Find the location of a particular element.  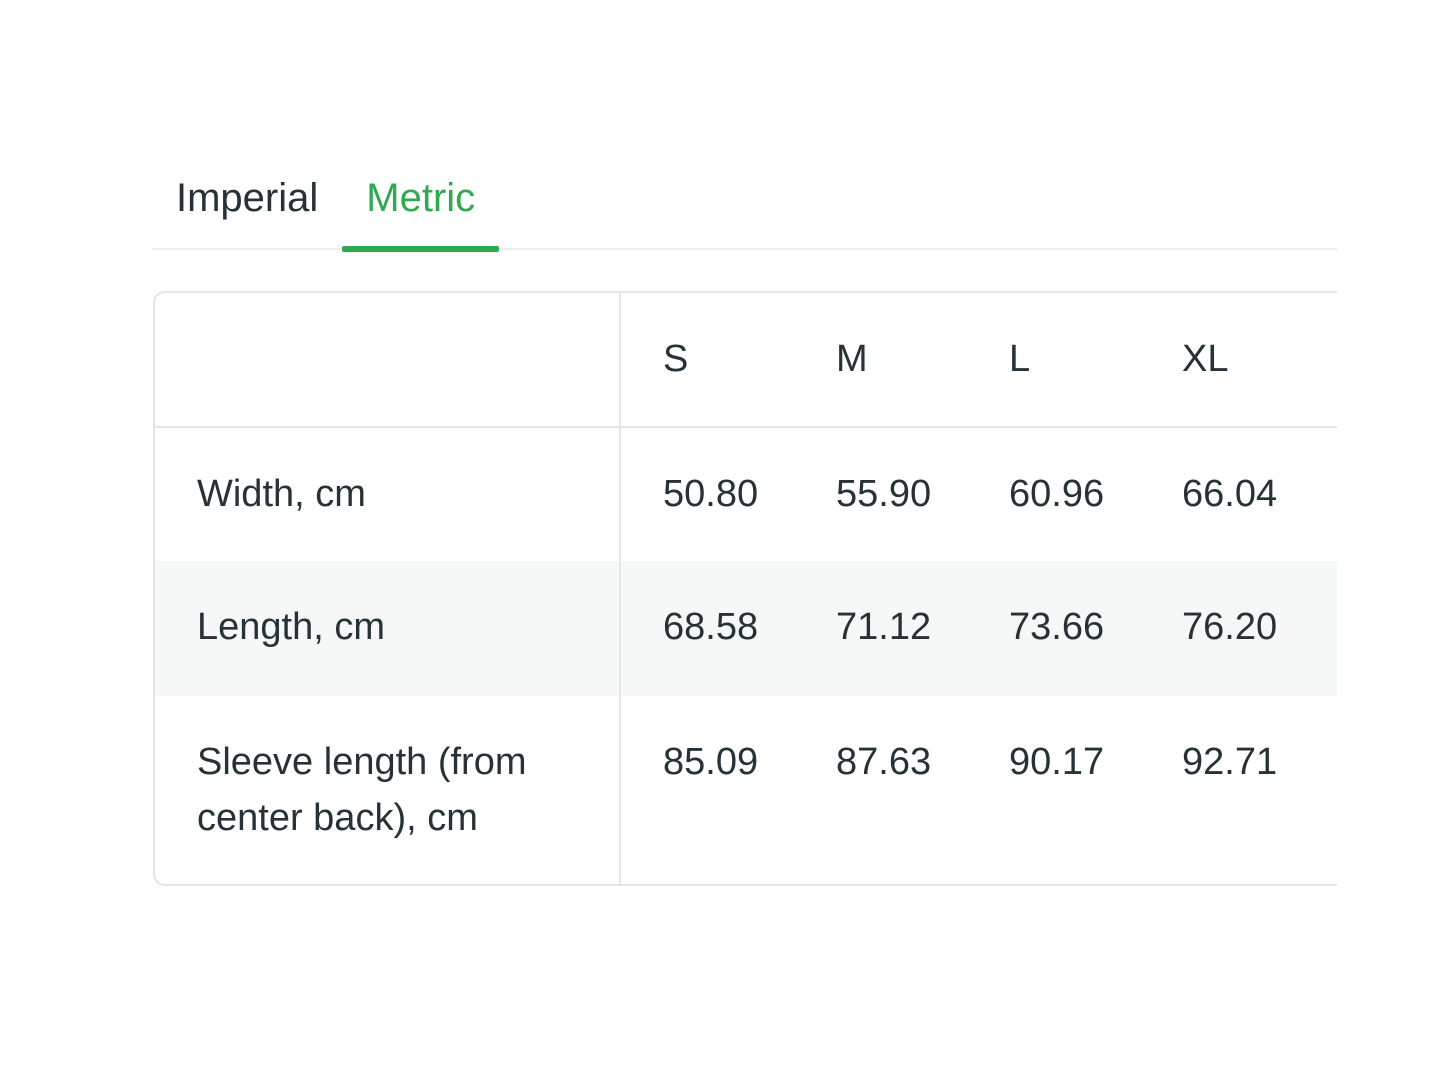

table-row-length: Length, cm 68.58 71.12 73.66 76.20 is located at coordinates (746, 628).